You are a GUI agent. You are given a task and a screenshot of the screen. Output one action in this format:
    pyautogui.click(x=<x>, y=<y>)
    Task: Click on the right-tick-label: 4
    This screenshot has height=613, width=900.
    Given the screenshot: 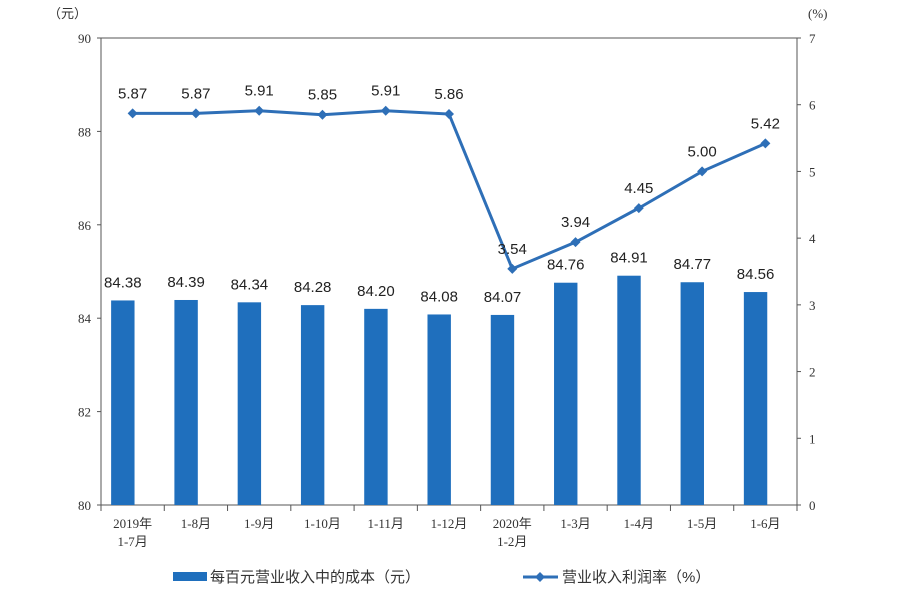 What is the action you would take?
    pyautogui.click(x=812, y=238)
    